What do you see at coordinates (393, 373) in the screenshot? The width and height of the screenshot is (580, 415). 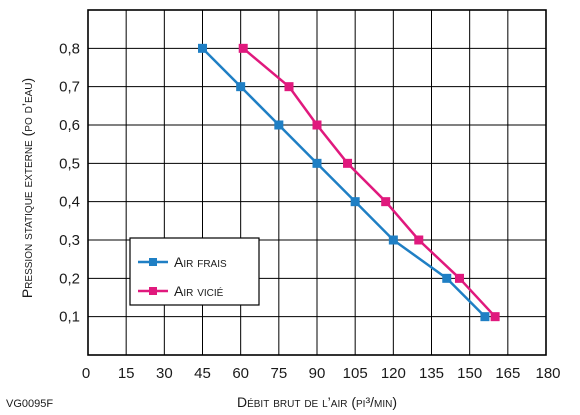 I see `x-tick-label: 120` at bounding box center [393, 373].